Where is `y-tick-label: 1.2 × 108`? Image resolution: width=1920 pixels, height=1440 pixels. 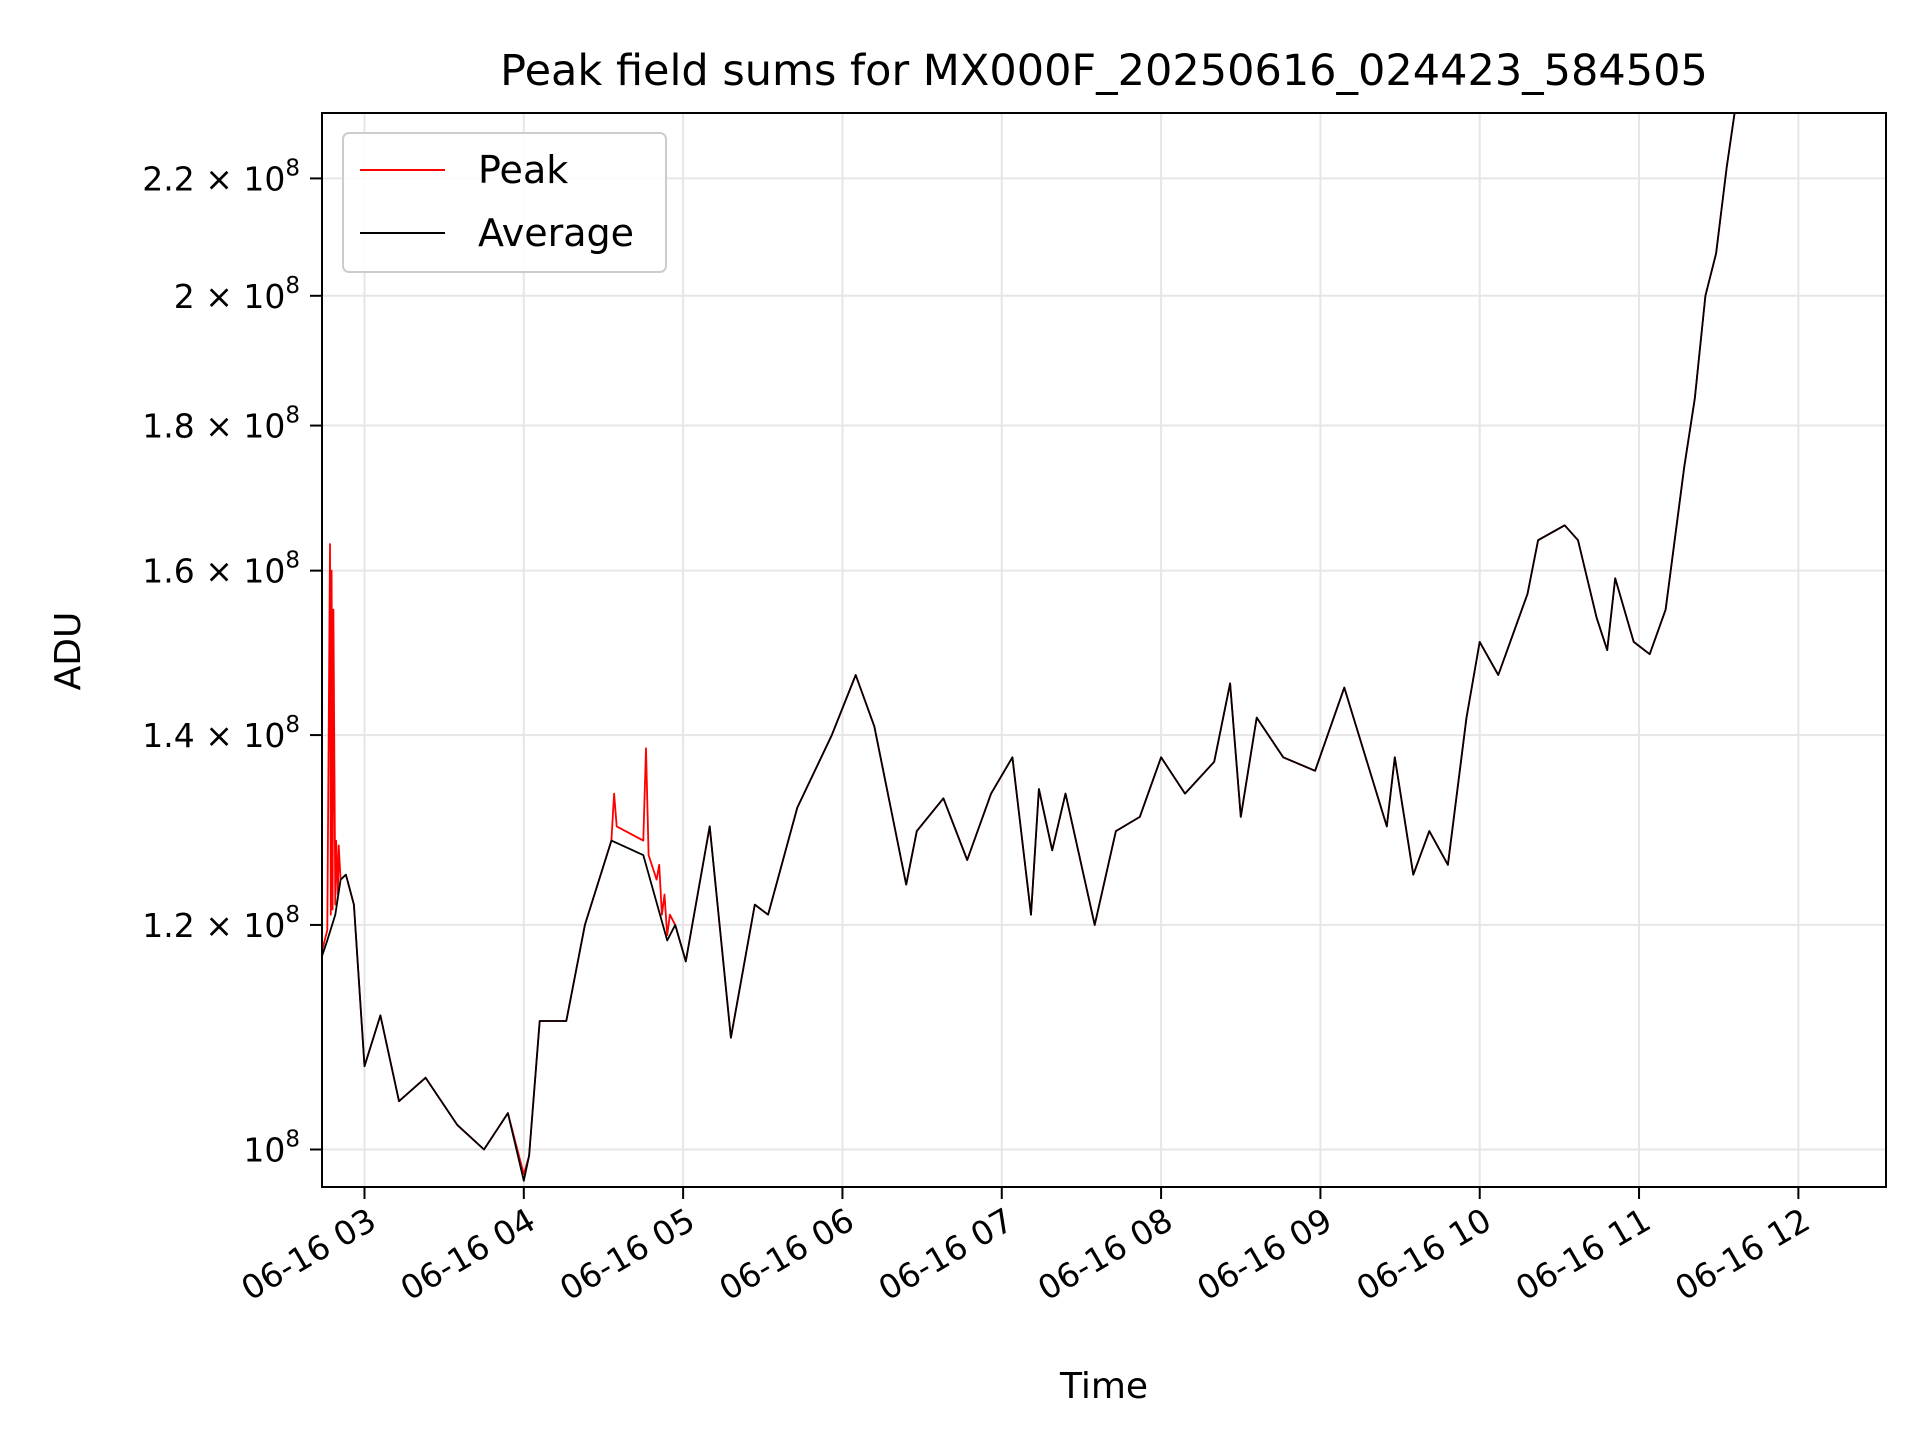 y-tick-label: 1.2 × 108 is located at coordinates (221, 923).